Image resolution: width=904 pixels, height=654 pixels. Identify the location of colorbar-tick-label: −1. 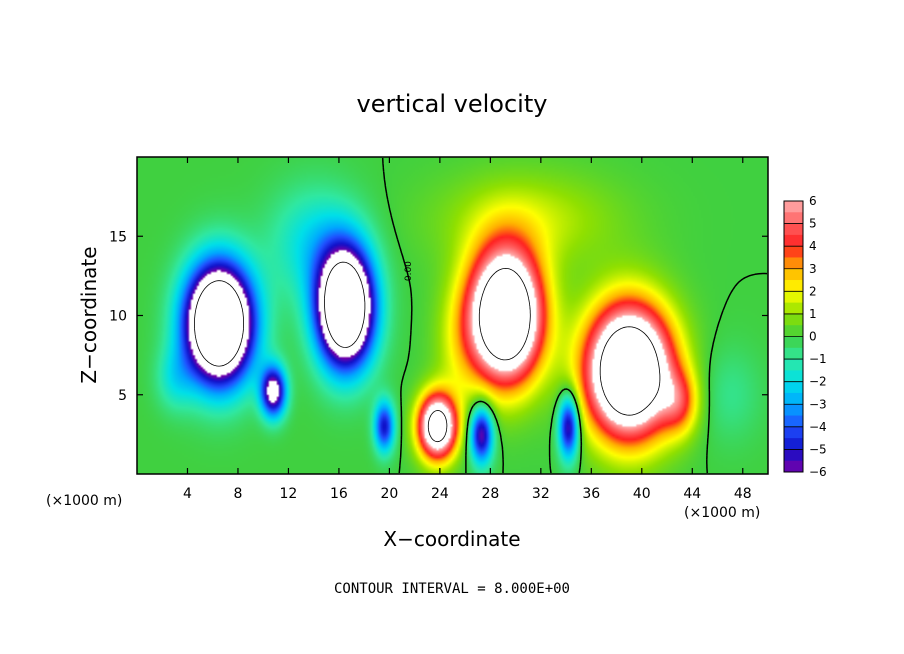
(818, 359).